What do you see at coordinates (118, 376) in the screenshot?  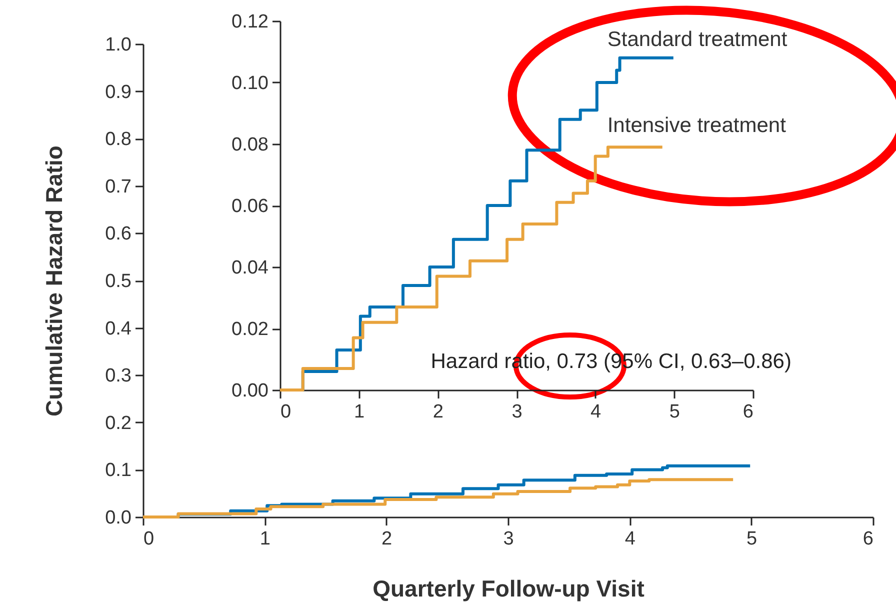 I see `y-tick-label: 0.3` at bounding box center [118, 376].